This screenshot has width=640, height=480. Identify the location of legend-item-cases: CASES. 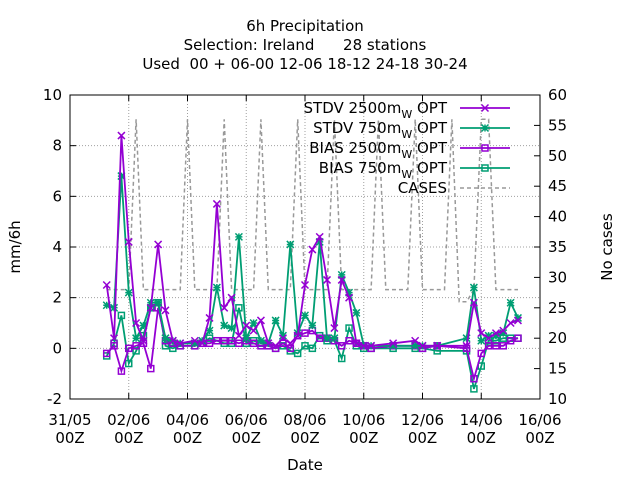
(454, 188).